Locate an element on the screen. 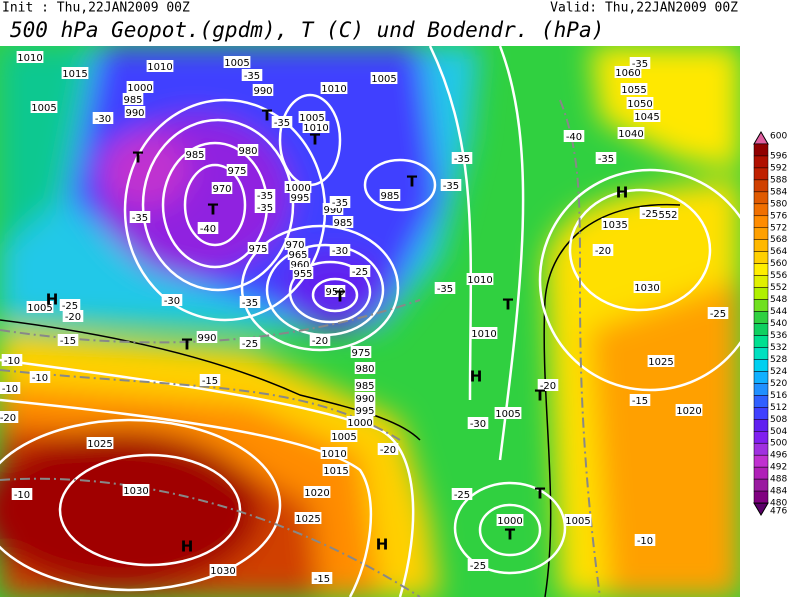 This screenshot has height=597, width=790. colorbar-label: 584 is located at coordinates (778, 192).